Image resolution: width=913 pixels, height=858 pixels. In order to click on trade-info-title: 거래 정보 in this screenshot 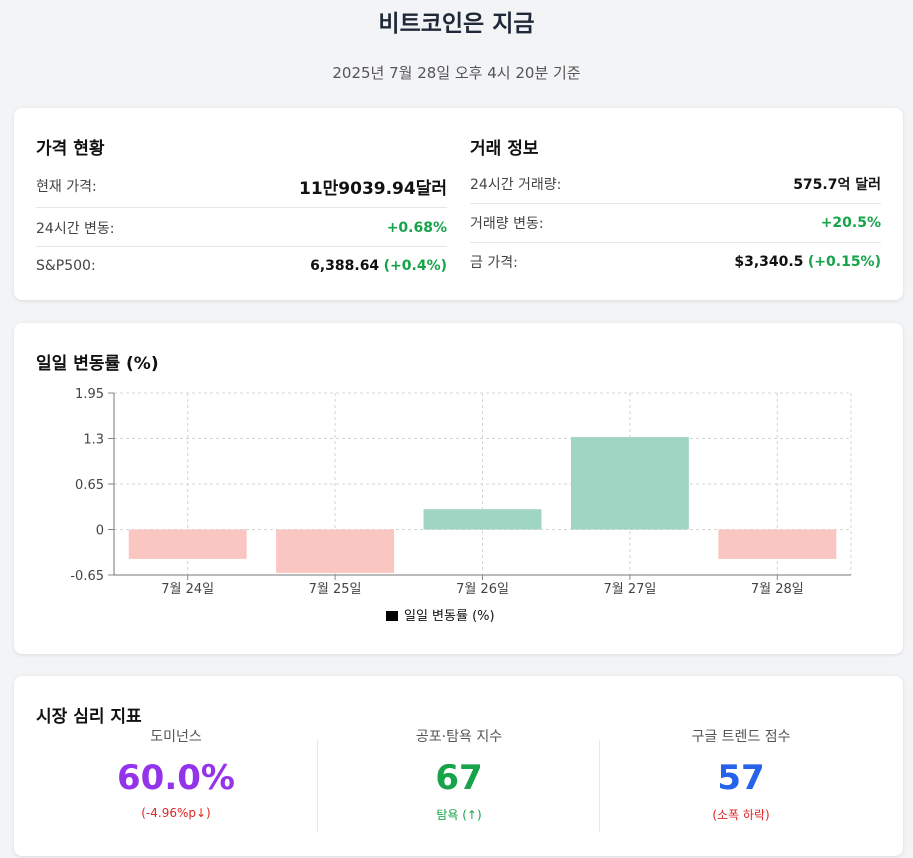, I will do `click(504, 149)`.